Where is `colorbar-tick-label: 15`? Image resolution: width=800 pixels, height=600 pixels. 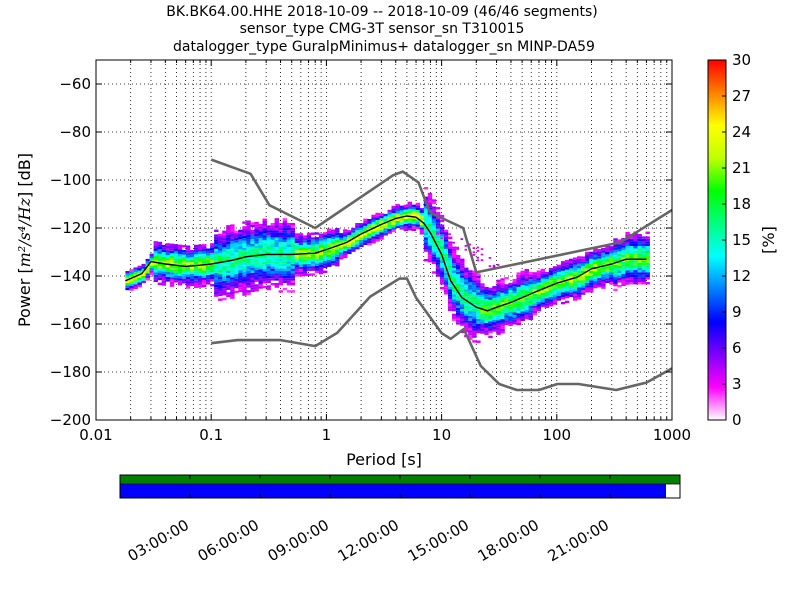 colorbar-tick-label: 15 is located at coordinates (741, 240).